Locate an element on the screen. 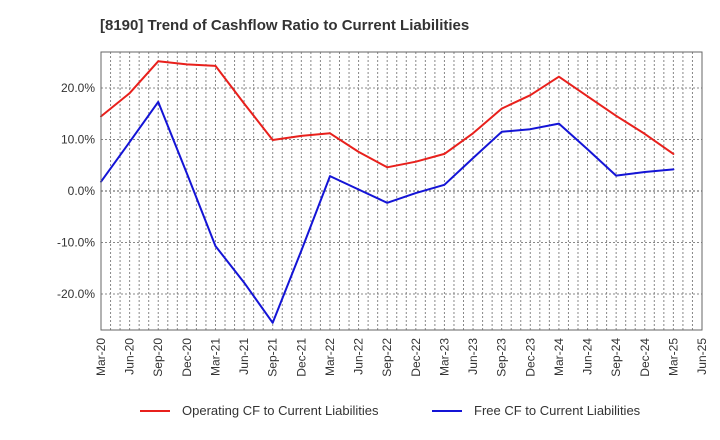 This screenshot has width=720, height=440. x-tick-label: Sep-20 is located at coordinates (158, 357).